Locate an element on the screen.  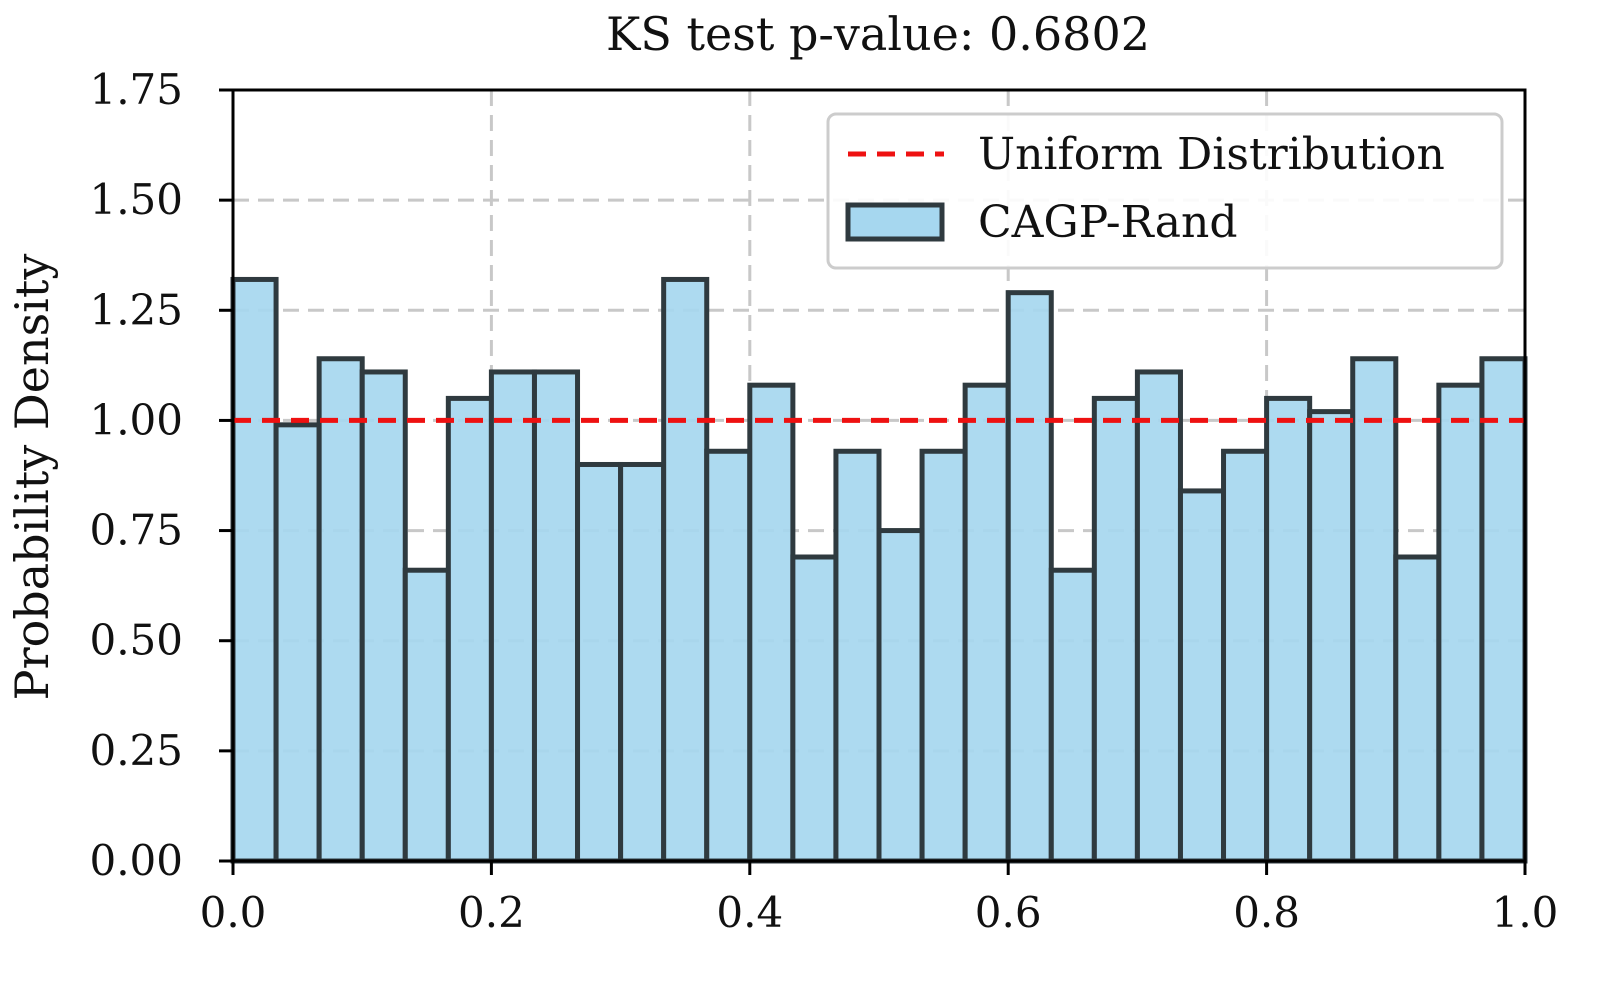
legend-label-uniform: Uniform Distribution is located at coordinates (1211, 154).